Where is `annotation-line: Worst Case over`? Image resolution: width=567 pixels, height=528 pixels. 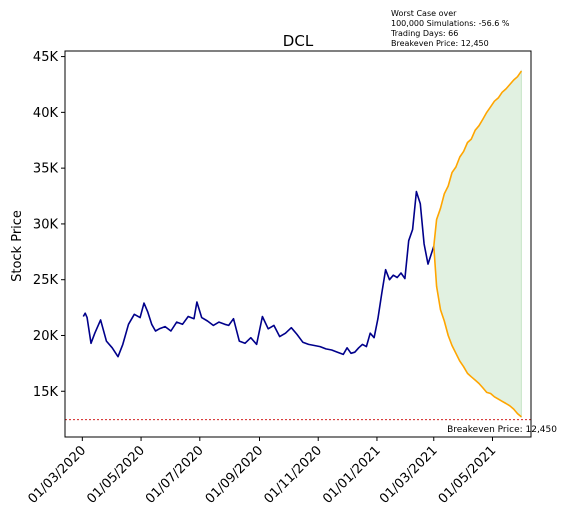 annotation-line: Worst Case over is located at coordinates (424, 13).